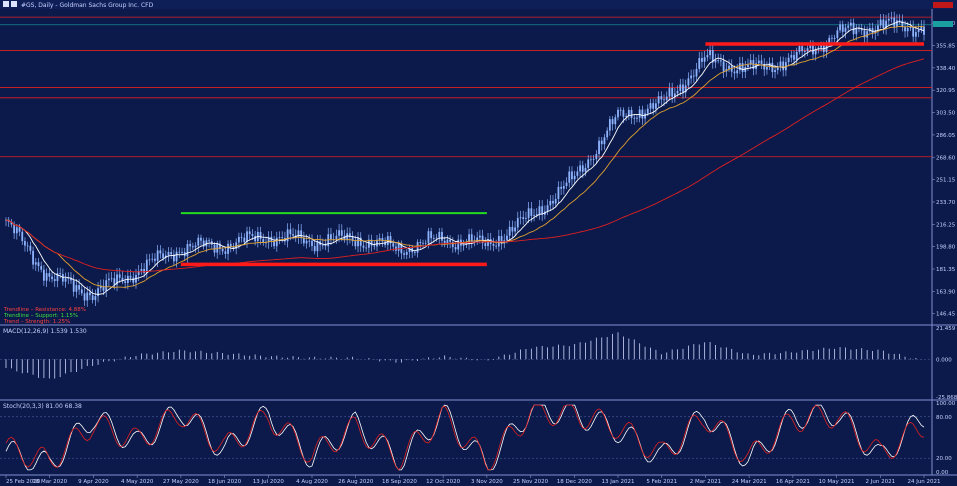 The width and height of the screenshot is (957, 486). I want to click on app-icon, so click(6, 4).